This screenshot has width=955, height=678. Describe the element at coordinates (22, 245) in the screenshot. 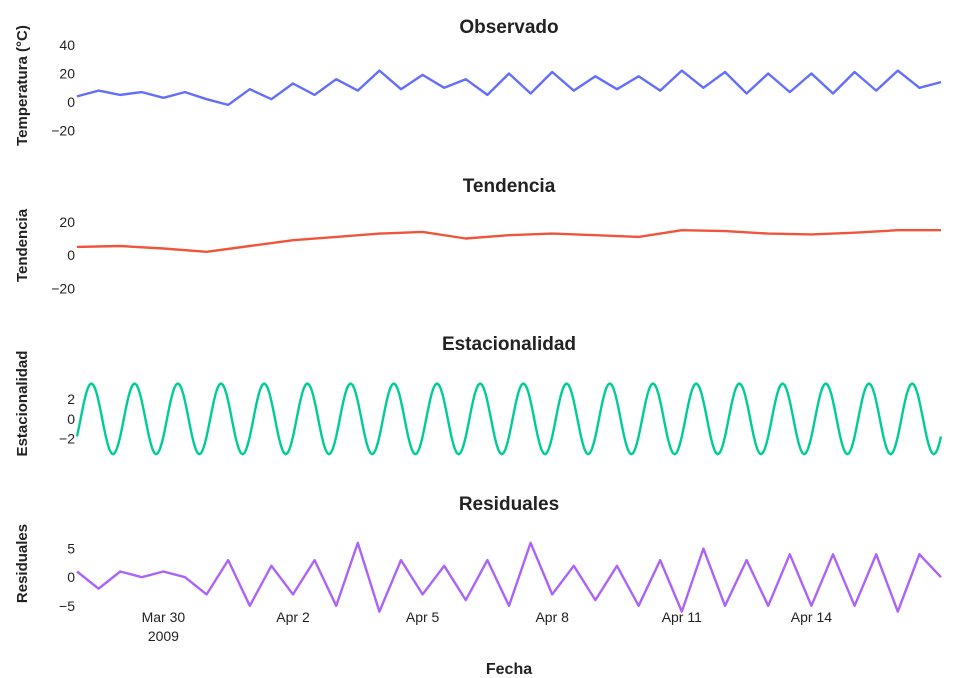

I see `y-axis-label-tendencia: Tendencia` at that location.